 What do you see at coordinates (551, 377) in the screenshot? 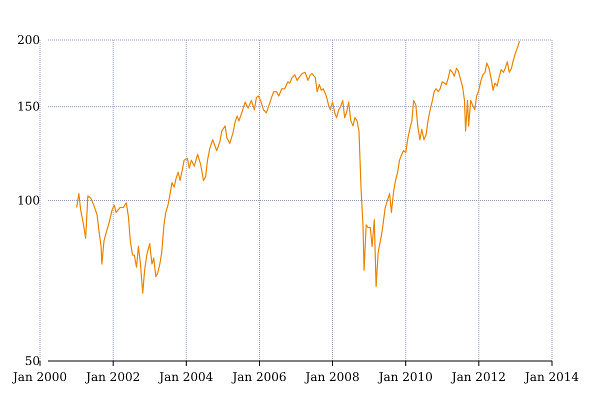
I see `x-tick-label: Jan 2014` at bounding box center [551, 377].